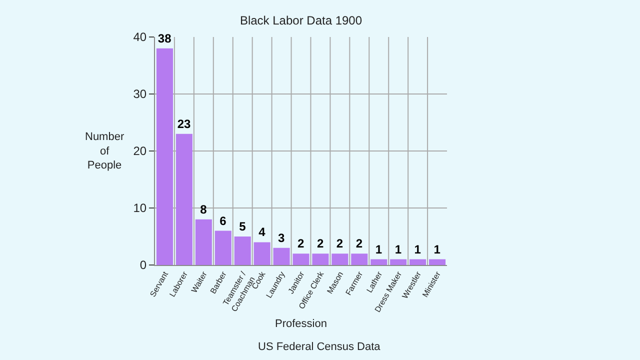 The image size is (640, 360). Describe the element at coordinates (140, 151) in the screenshot. I see `y-tick-label: 20` at that location.